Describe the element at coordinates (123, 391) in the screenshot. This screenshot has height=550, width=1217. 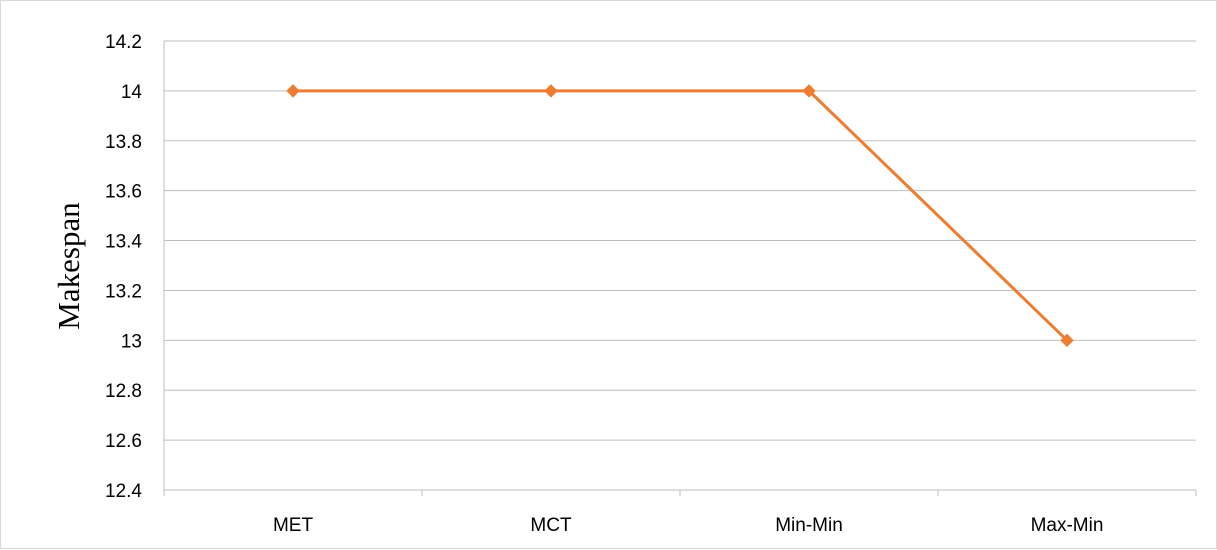
I see `y-tick-label: 12.8` at that location.